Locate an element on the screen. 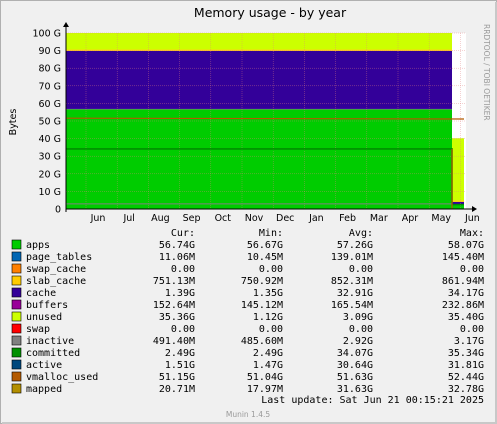 The width and height of the screenshot is (497, 424). x-tick-label: Apr is located at coordinates (410, 218).